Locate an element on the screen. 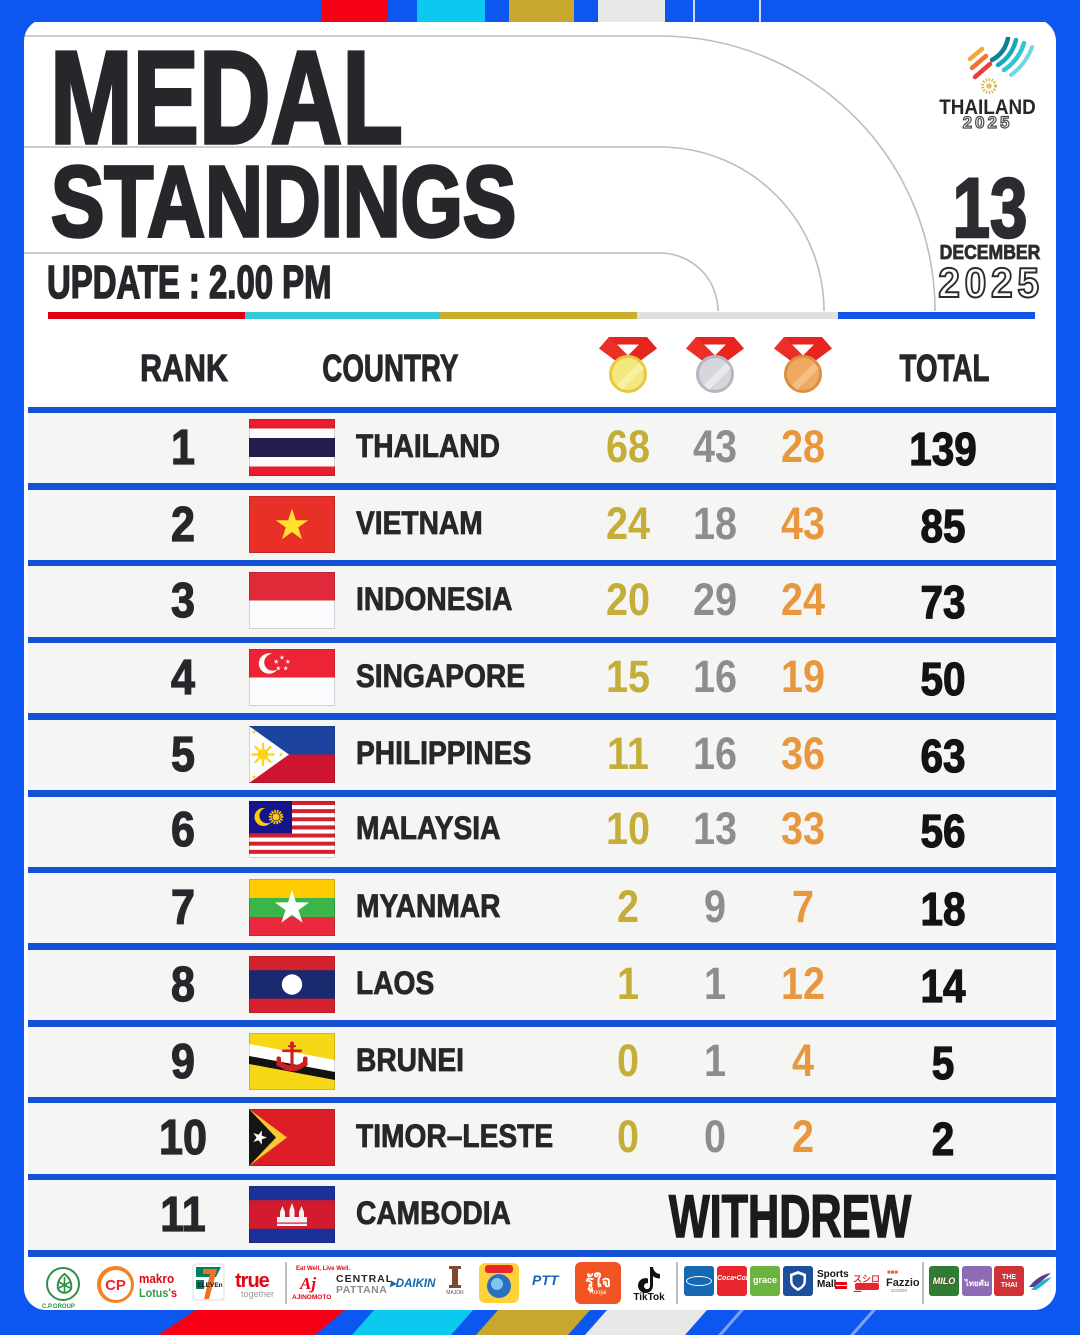 Image resolution: width=1080 pixels, height=1335 pixels. svg-text: ELEVEn is located at coordinates (209, 1285).